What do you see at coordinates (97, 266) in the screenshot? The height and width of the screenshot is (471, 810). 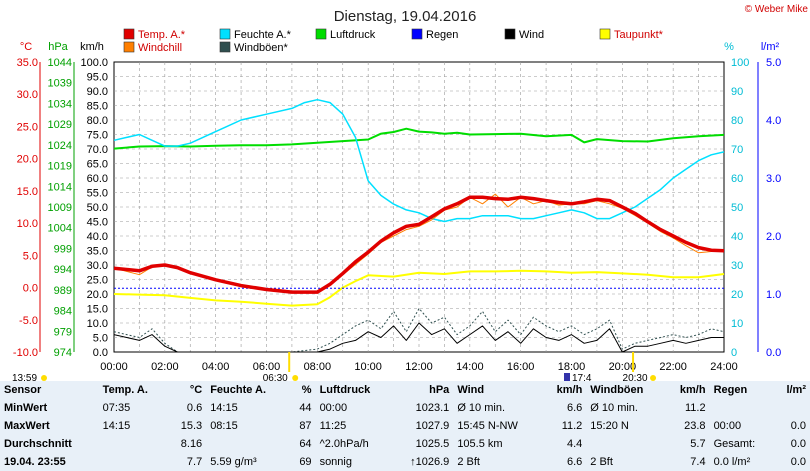 I see `wind-tick-label: 30.0` at bounding box center [97, 266].